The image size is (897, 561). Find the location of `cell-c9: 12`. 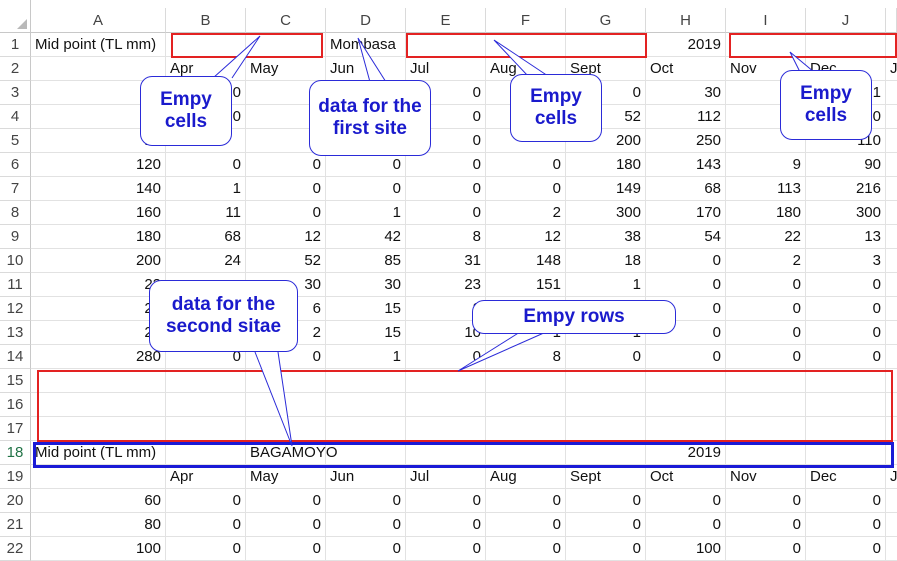

cell-c9: 12 is located at coordinates (286, 237).